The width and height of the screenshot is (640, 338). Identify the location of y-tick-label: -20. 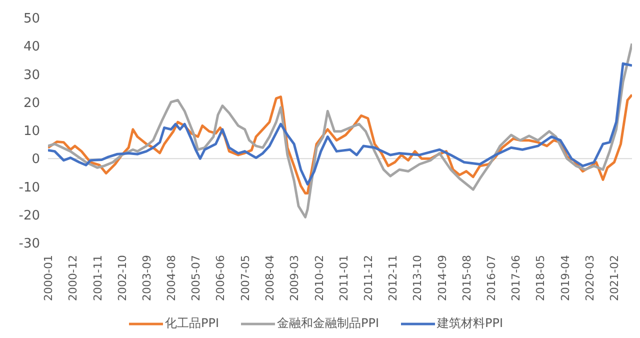
(29, 216).